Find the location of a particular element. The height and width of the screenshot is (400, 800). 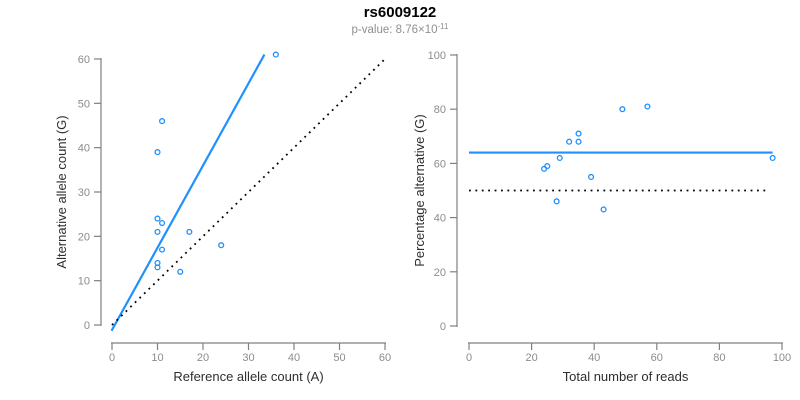

left-x-tick-label: 20 is located at coordinates (203, 358).